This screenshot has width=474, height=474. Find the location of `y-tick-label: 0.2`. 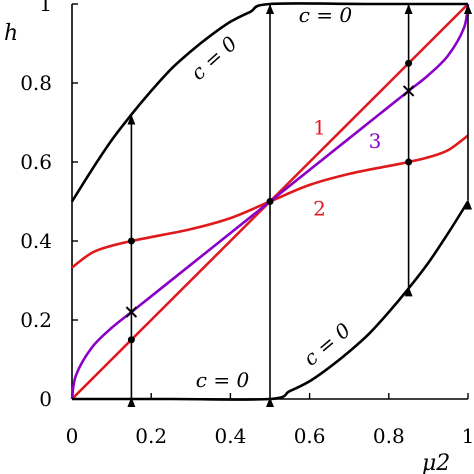

y-tick-label: 0.2 is located at coordinates (36, 320).